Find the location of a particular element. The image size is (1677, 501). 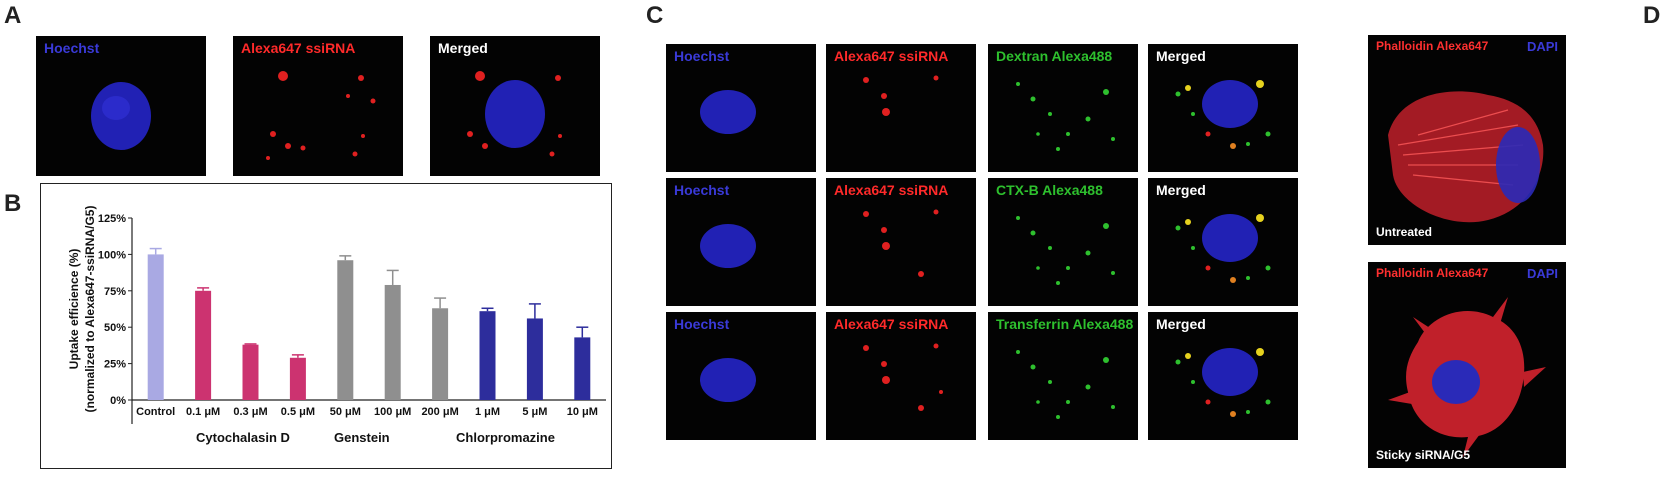

channel-label: Transferrin Alexa488 is located at coordinates (1065, 324).